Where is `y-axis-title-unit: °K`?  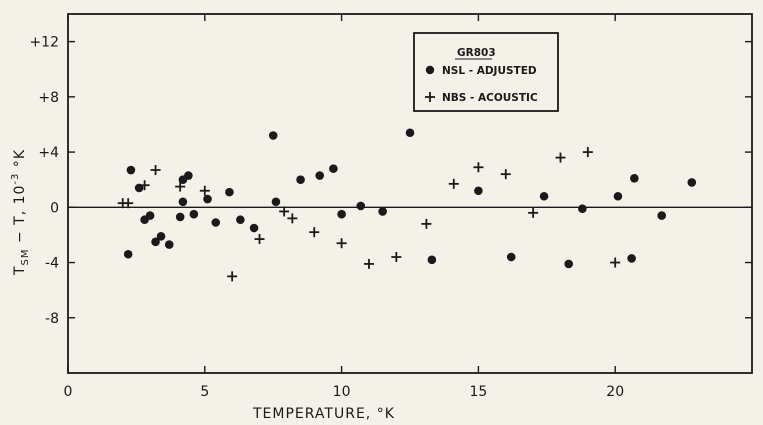 y-axis-title-unit: °K is located at coordinates (20, 161).